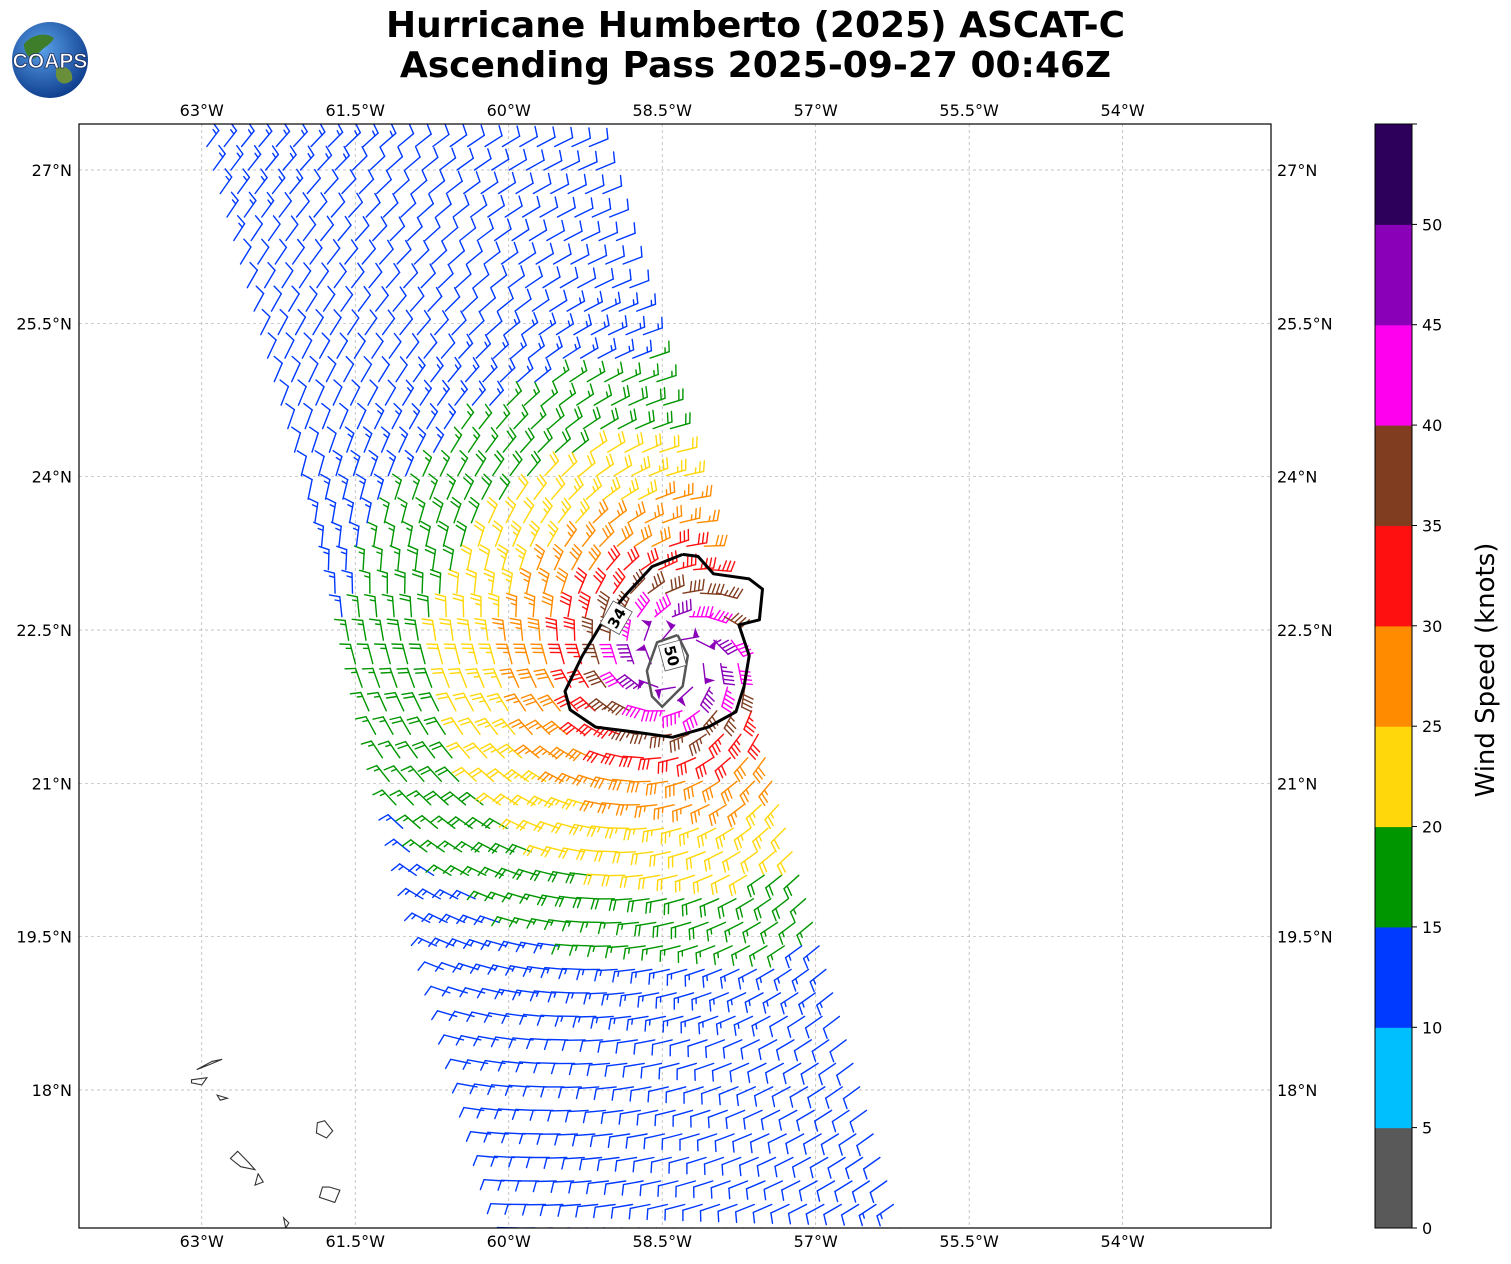  What do you see at coordinates (1393, 576) in the screenshot?
I see `colorbar-segment` at bounding box center [1393, 576].